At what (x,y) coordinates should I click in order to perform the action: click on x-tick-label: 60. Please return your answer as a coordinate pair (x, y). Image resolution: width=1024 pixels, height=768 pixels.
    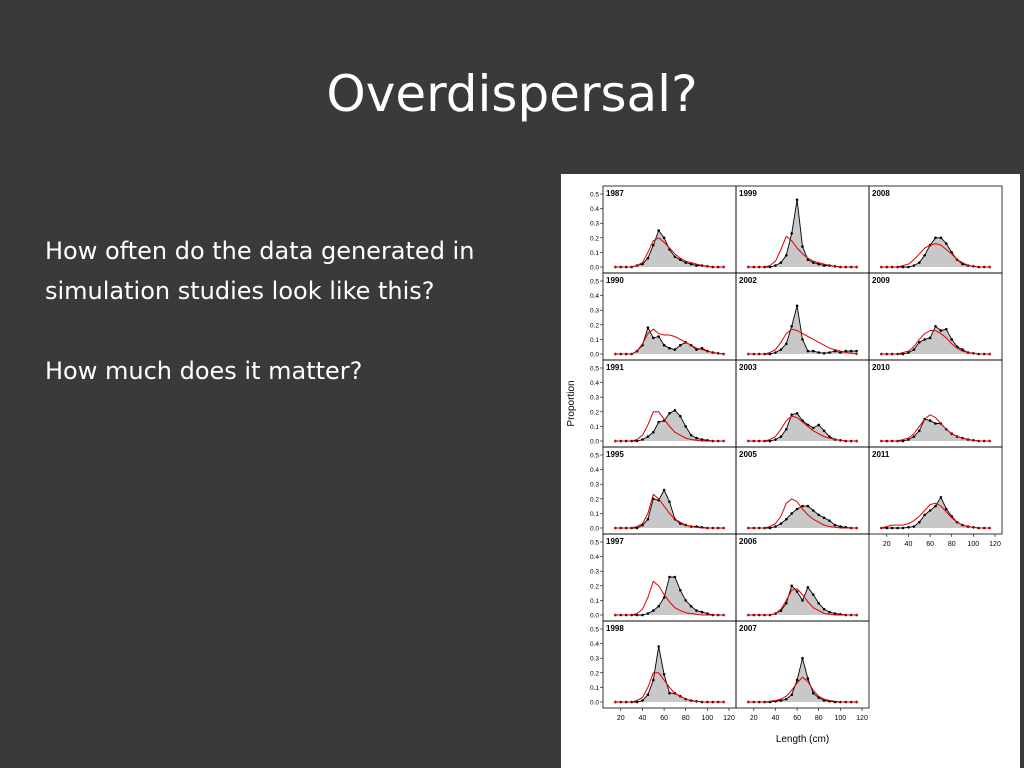
    Looking at the image, I should click on (930, 544).